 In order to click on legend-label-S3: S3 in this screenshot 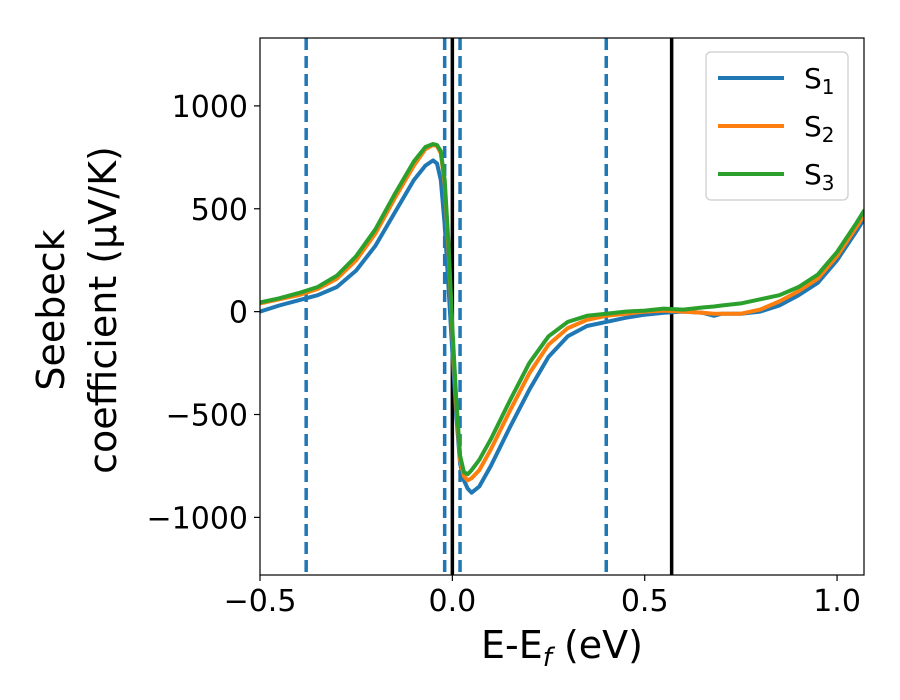, I will do `click(819, 176)`.